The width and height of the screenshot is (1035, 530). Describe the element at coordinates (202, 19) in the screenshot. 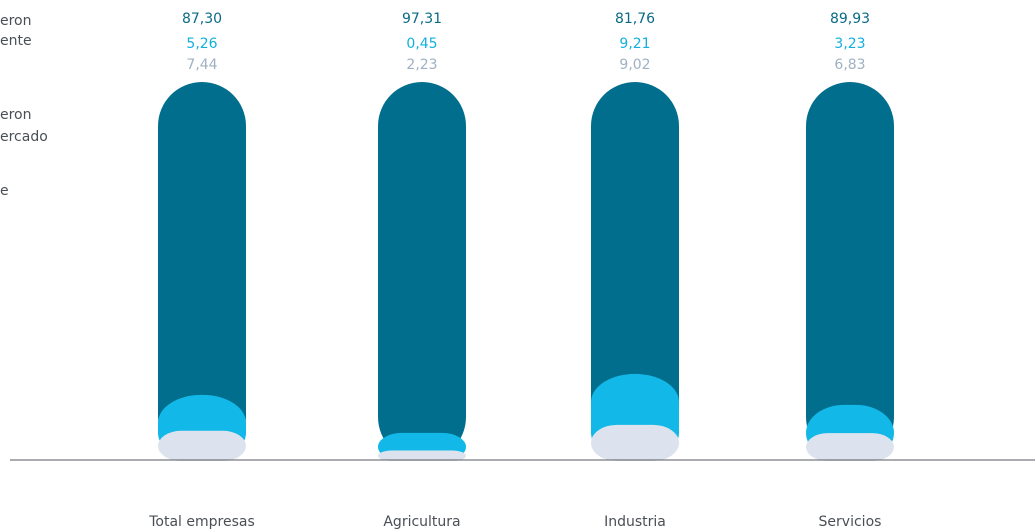

I see `value-label-0-0: 87,30` at that location.